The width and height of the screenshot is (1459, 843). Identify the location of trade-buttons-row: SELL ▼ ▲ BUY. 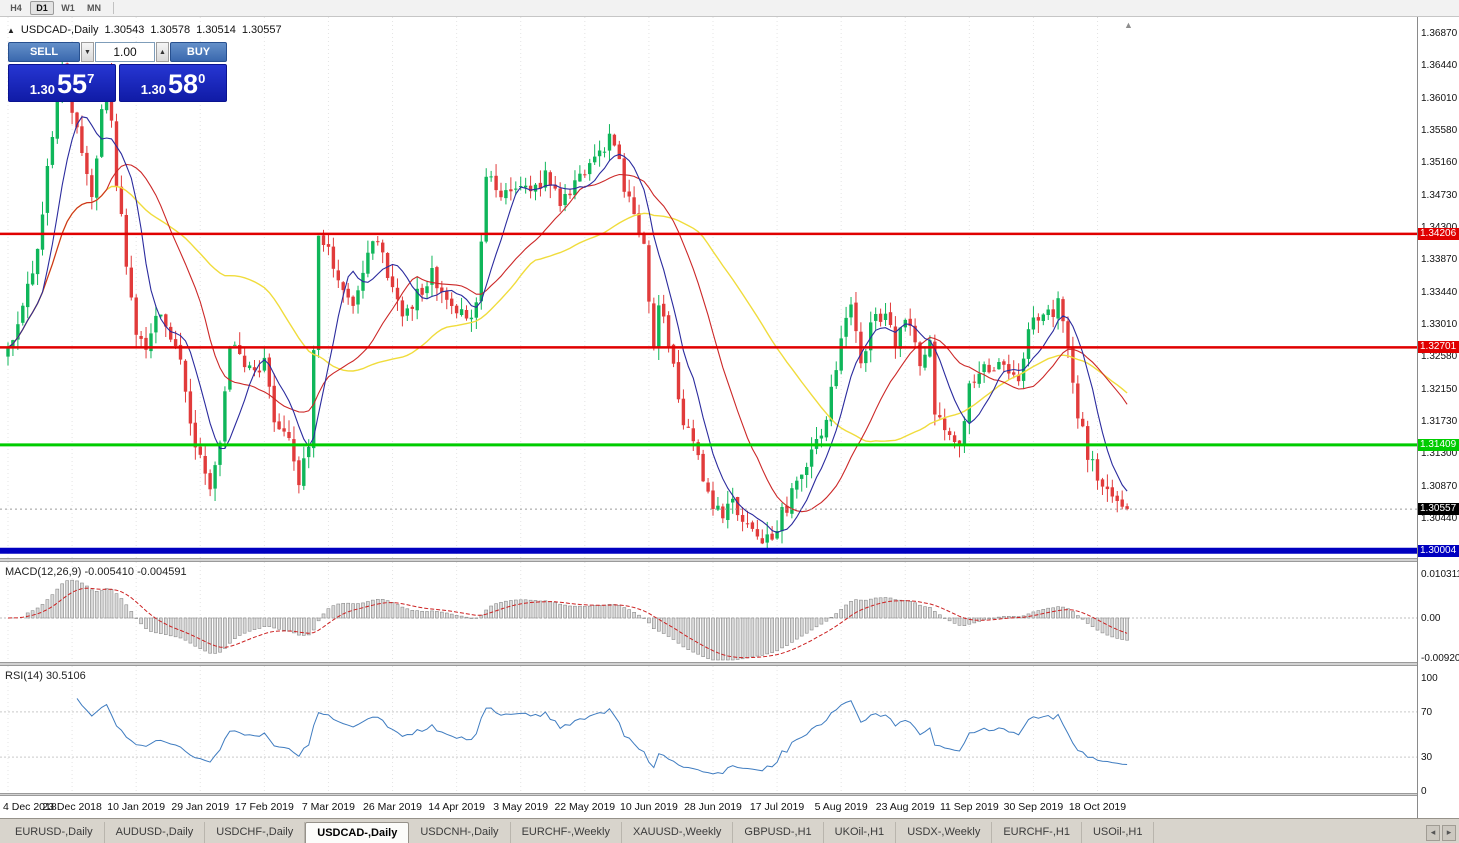
(117, 52).